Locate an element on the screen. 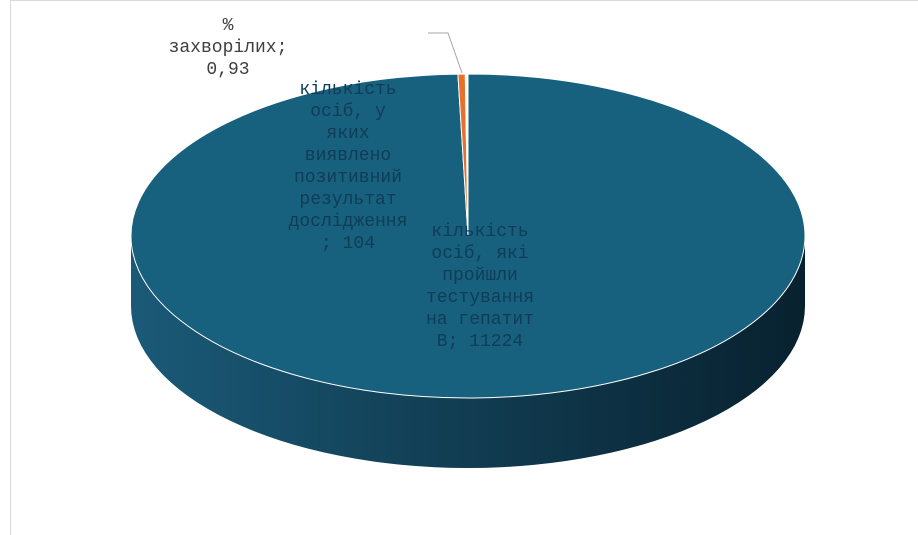 This screenshot has height=535, width=918. chart-frame-left is located at coordinates (10, 267).